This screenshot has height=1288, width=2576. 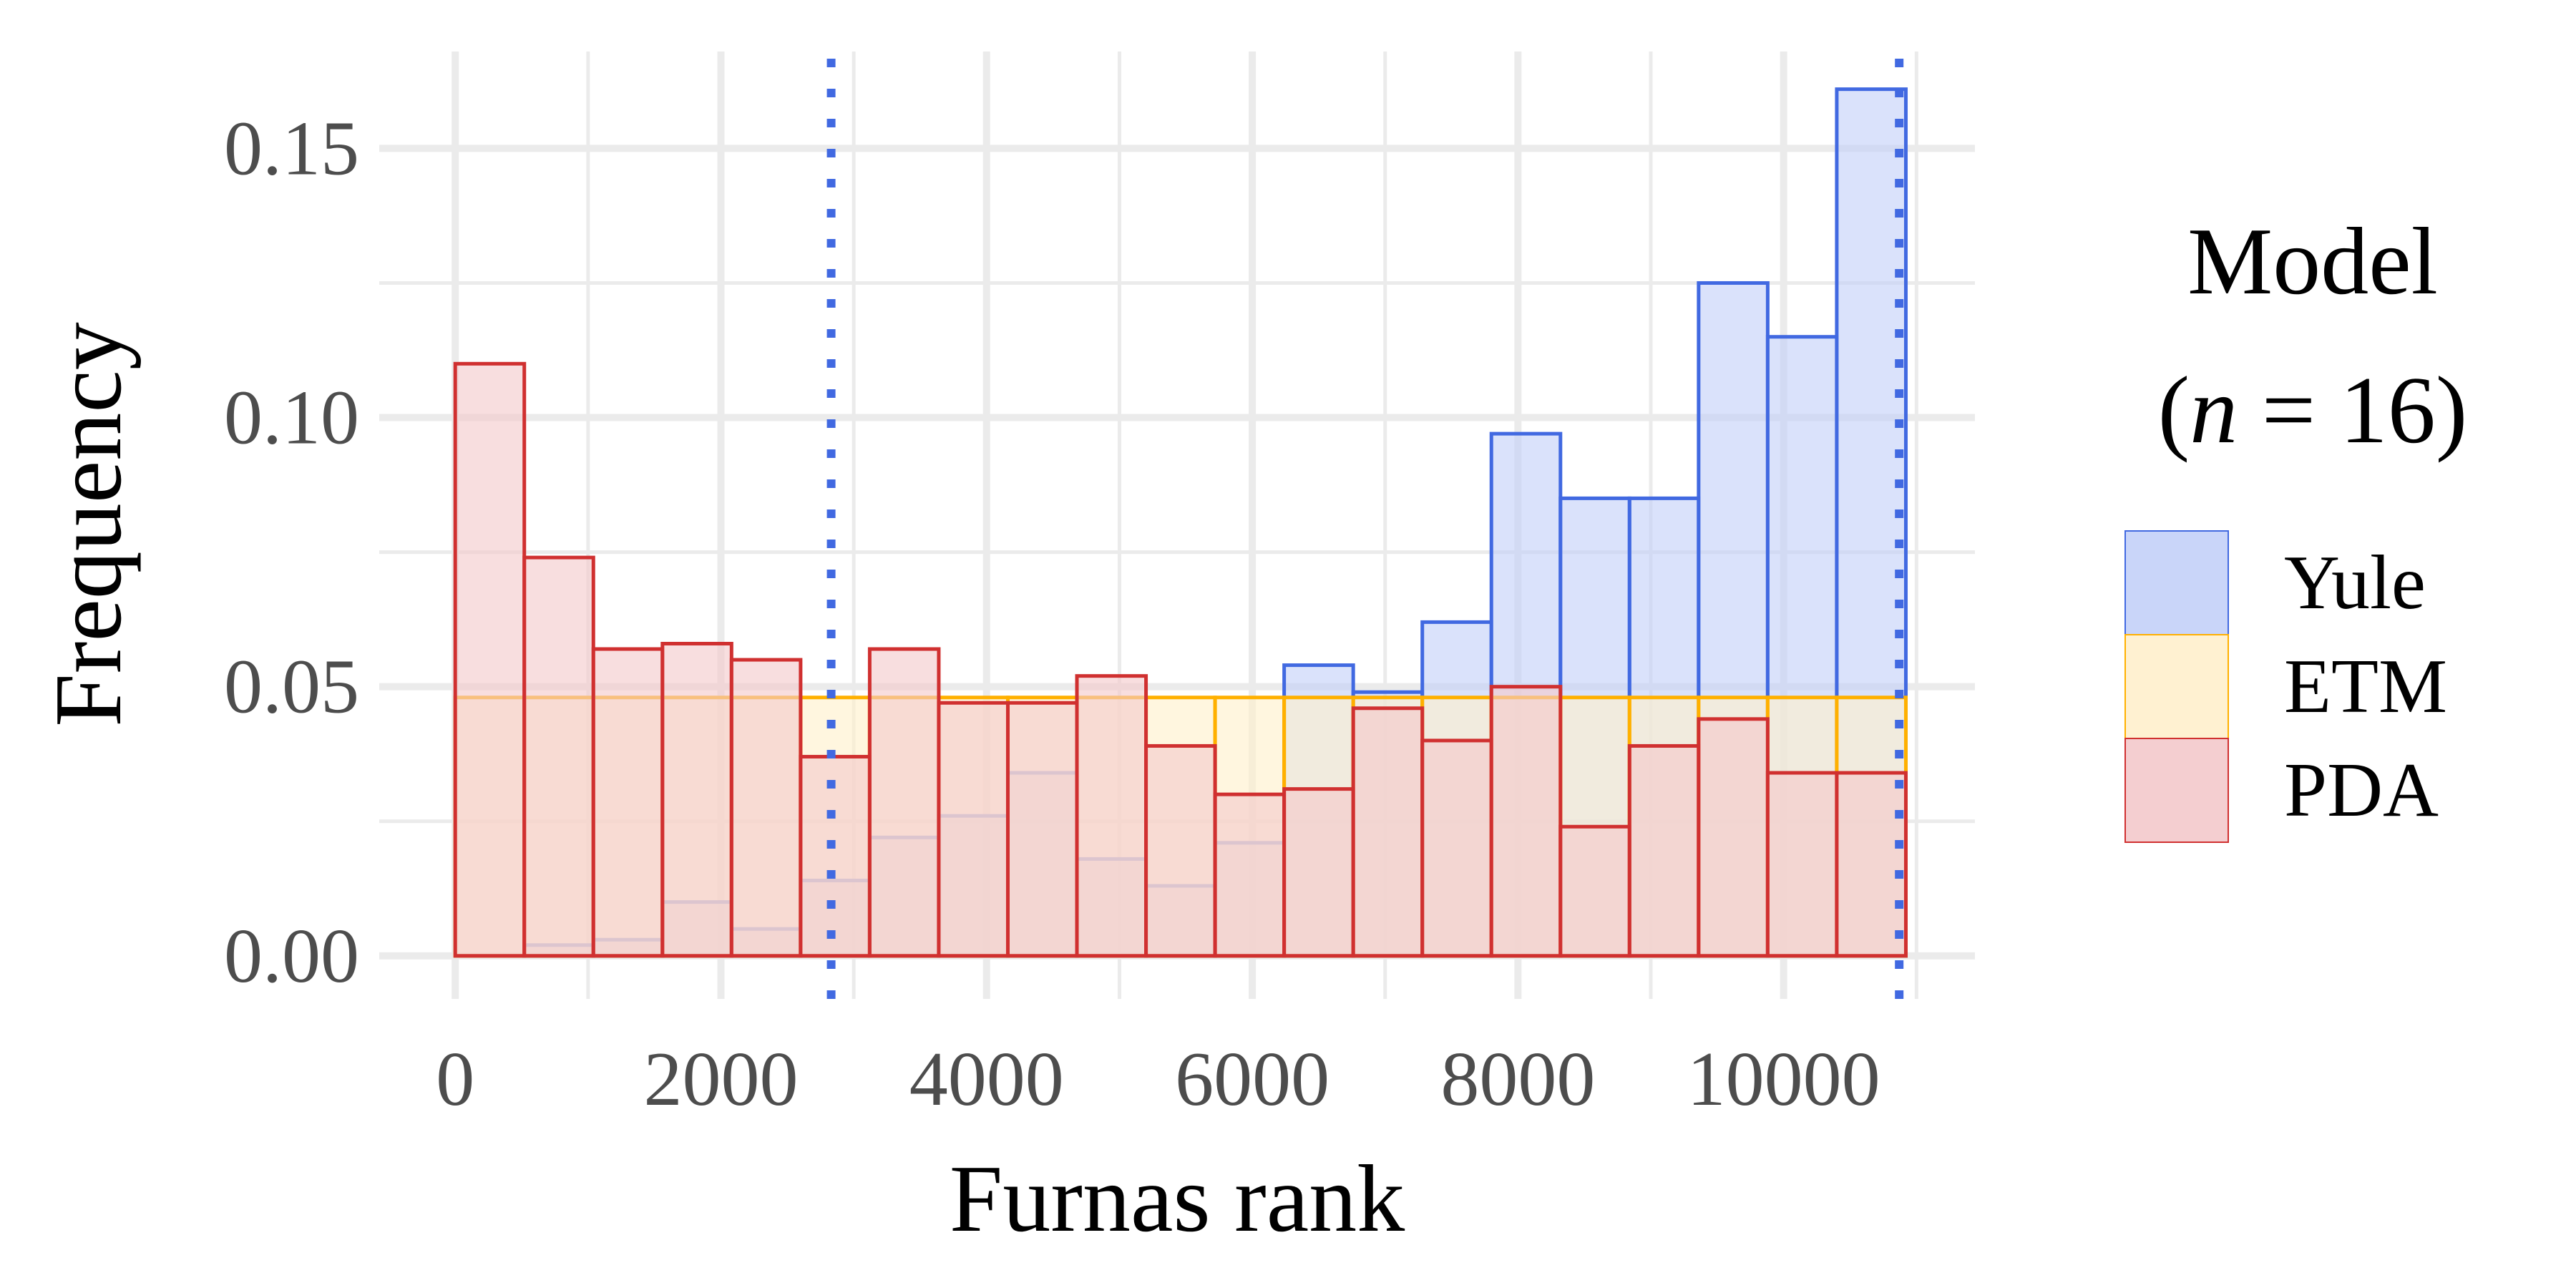 What do you see at coordinates (2365, 686) in the screenshot?
I see `legend-label-etm: ETM` at bounding box center [2365, 686].